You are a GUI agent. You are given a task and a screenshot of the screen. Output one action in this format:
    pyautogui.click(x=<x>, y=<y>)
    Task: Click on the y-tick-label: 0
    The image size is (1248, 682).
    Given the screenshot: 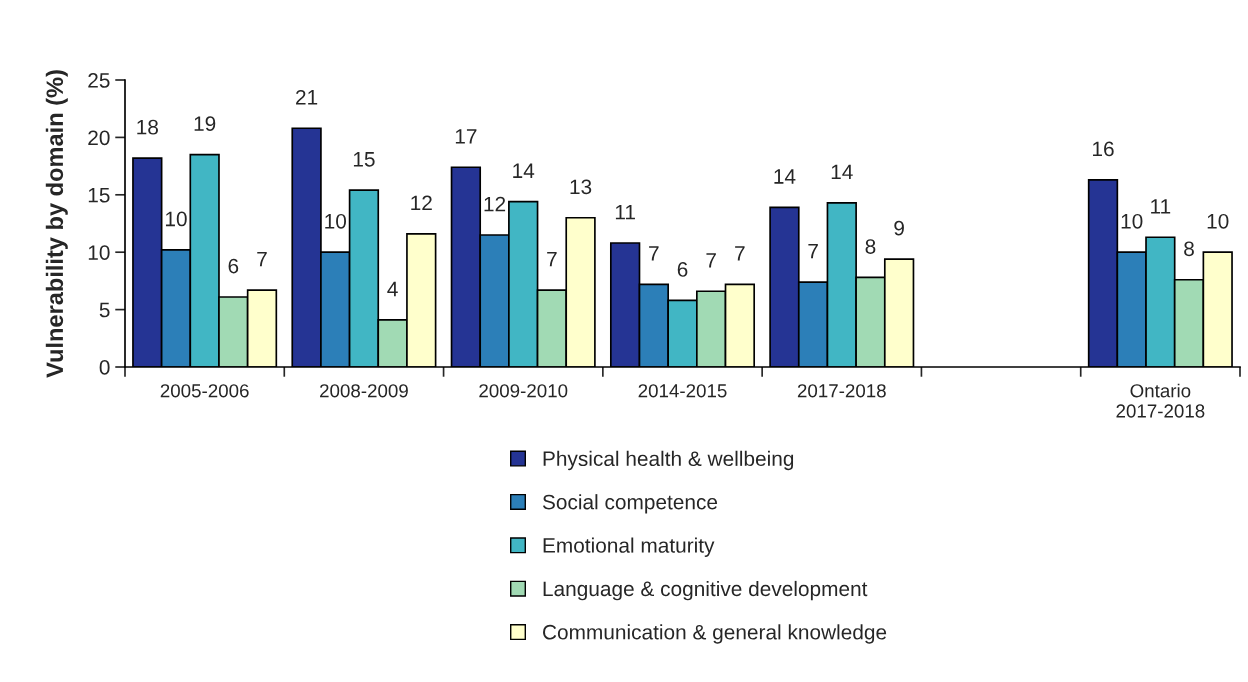 What is the action you would take?
    pyautogui.click(x=104, y=367)
    